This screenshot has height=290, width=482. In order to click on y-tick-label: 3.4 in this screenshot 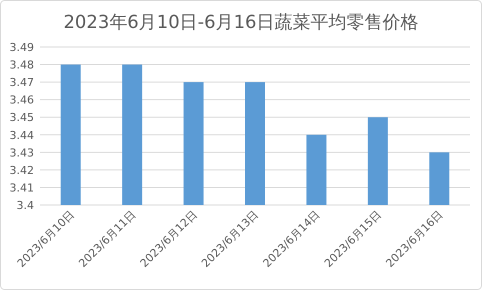, I will do `click(25, 205)`.